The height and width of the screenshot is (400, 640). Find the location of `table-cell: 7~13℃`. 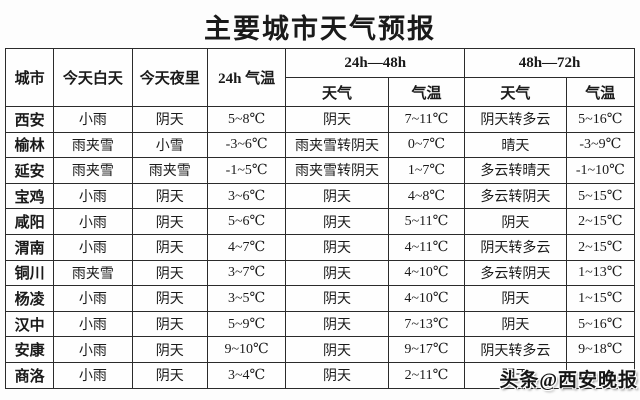

table-cell: 7~13℃ is located at coordinates (426, 324).